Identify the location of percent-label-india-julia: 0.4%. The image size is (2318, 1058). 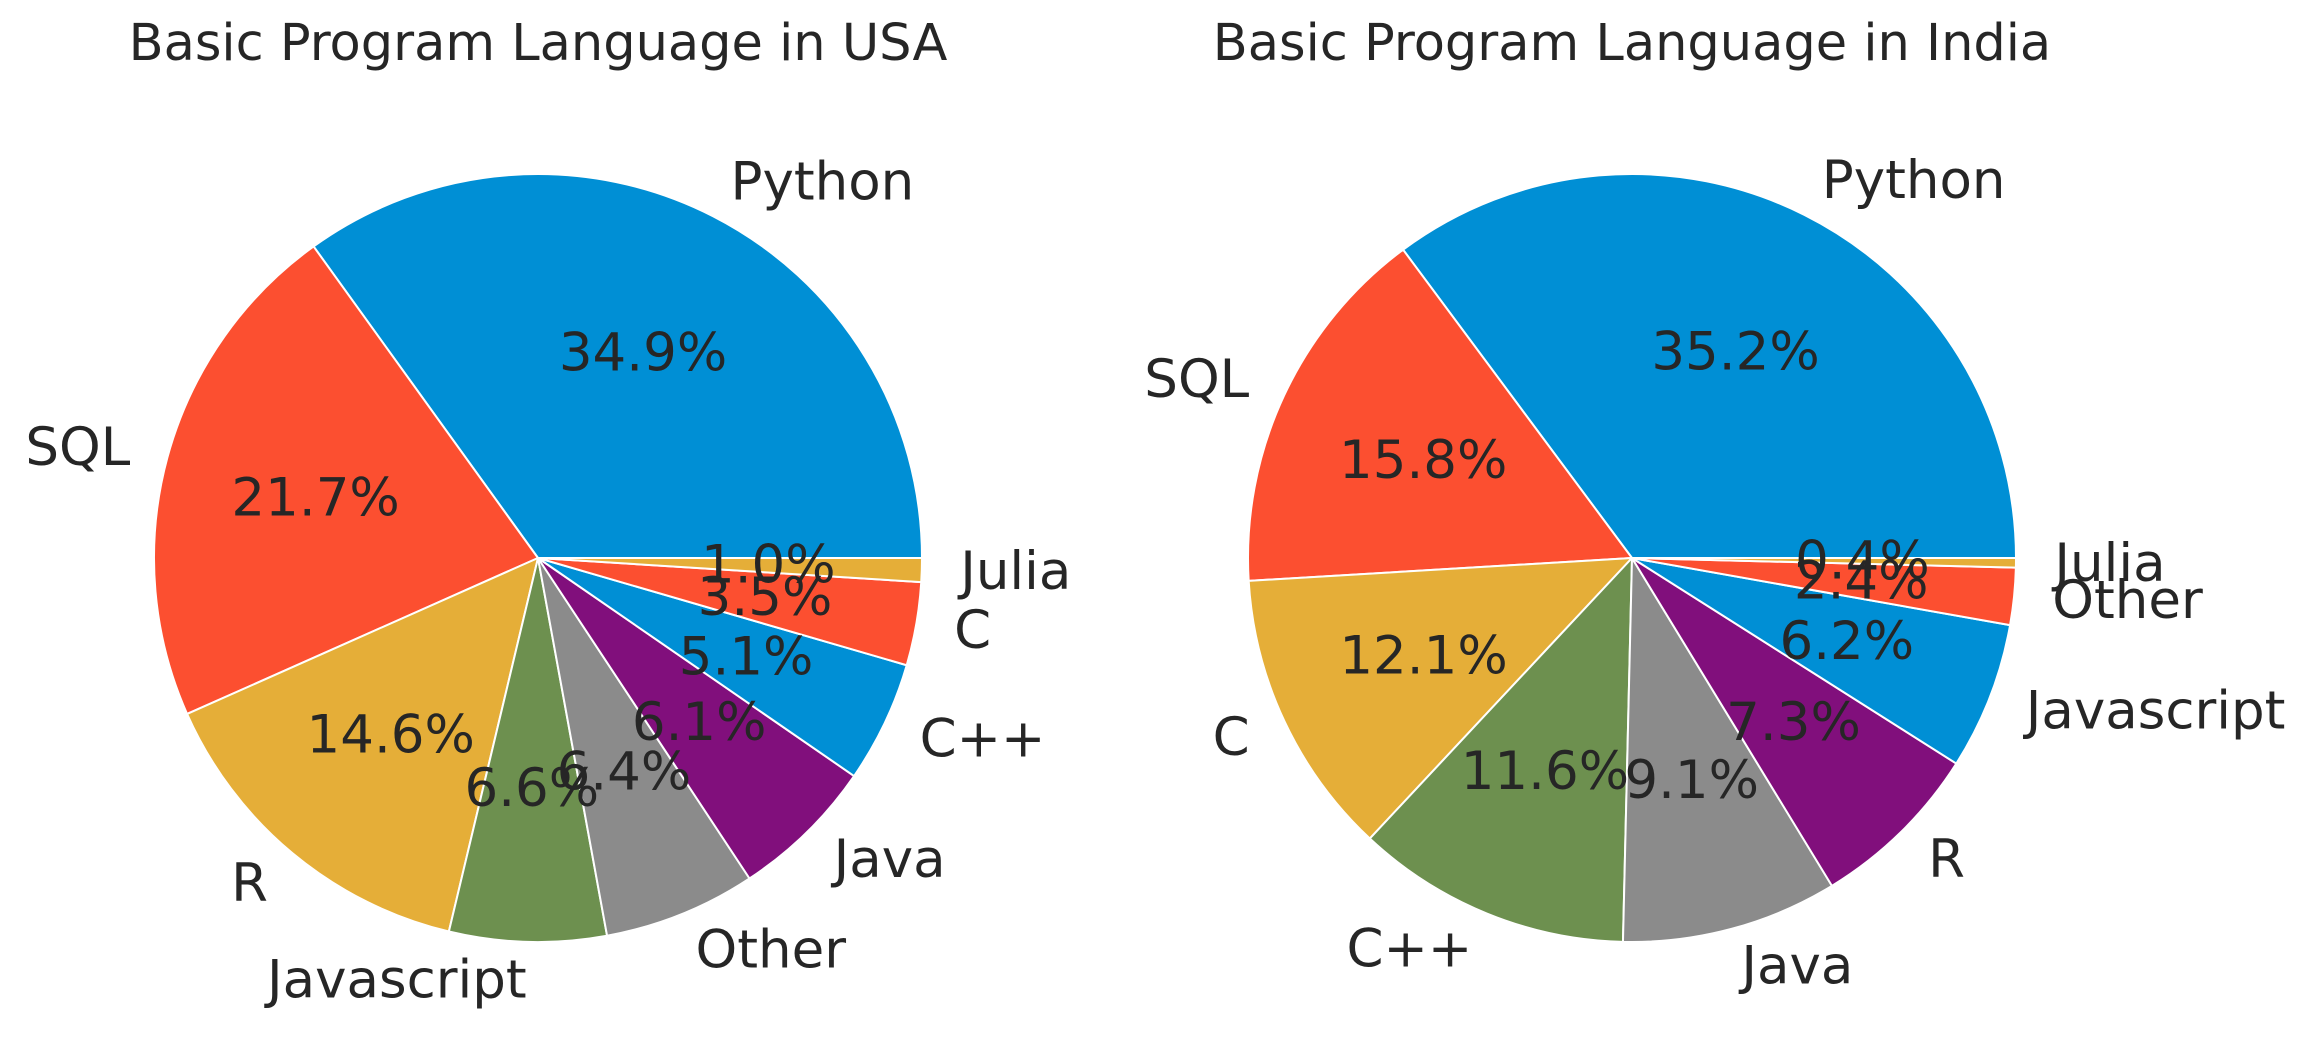
(1862, 560).